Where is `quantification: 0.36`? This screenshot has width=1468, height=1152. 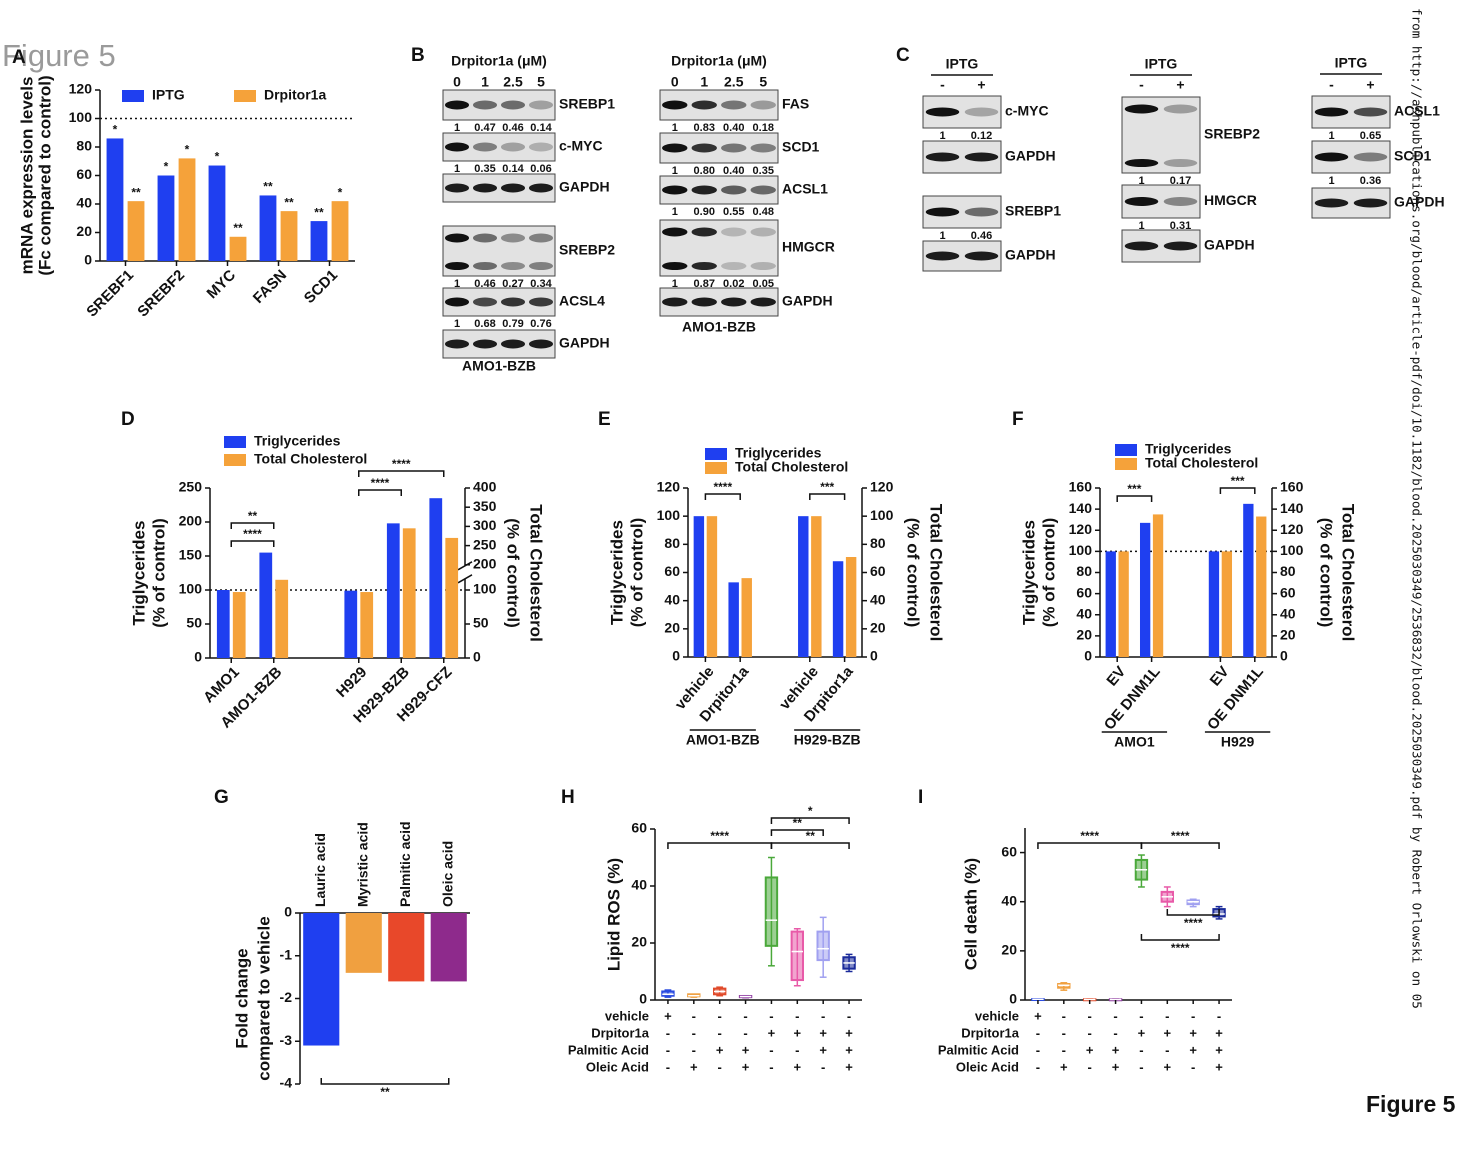 quantification: 0.36 is located at coordinates (1370, 181).